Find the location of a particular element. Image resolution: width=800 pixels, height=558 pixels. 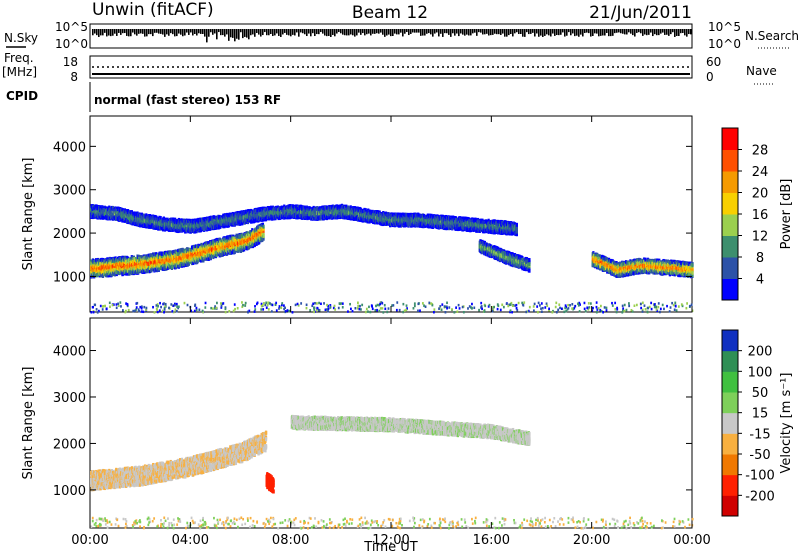

nsearch-label: N.Search is located at coordinates (772, 36).